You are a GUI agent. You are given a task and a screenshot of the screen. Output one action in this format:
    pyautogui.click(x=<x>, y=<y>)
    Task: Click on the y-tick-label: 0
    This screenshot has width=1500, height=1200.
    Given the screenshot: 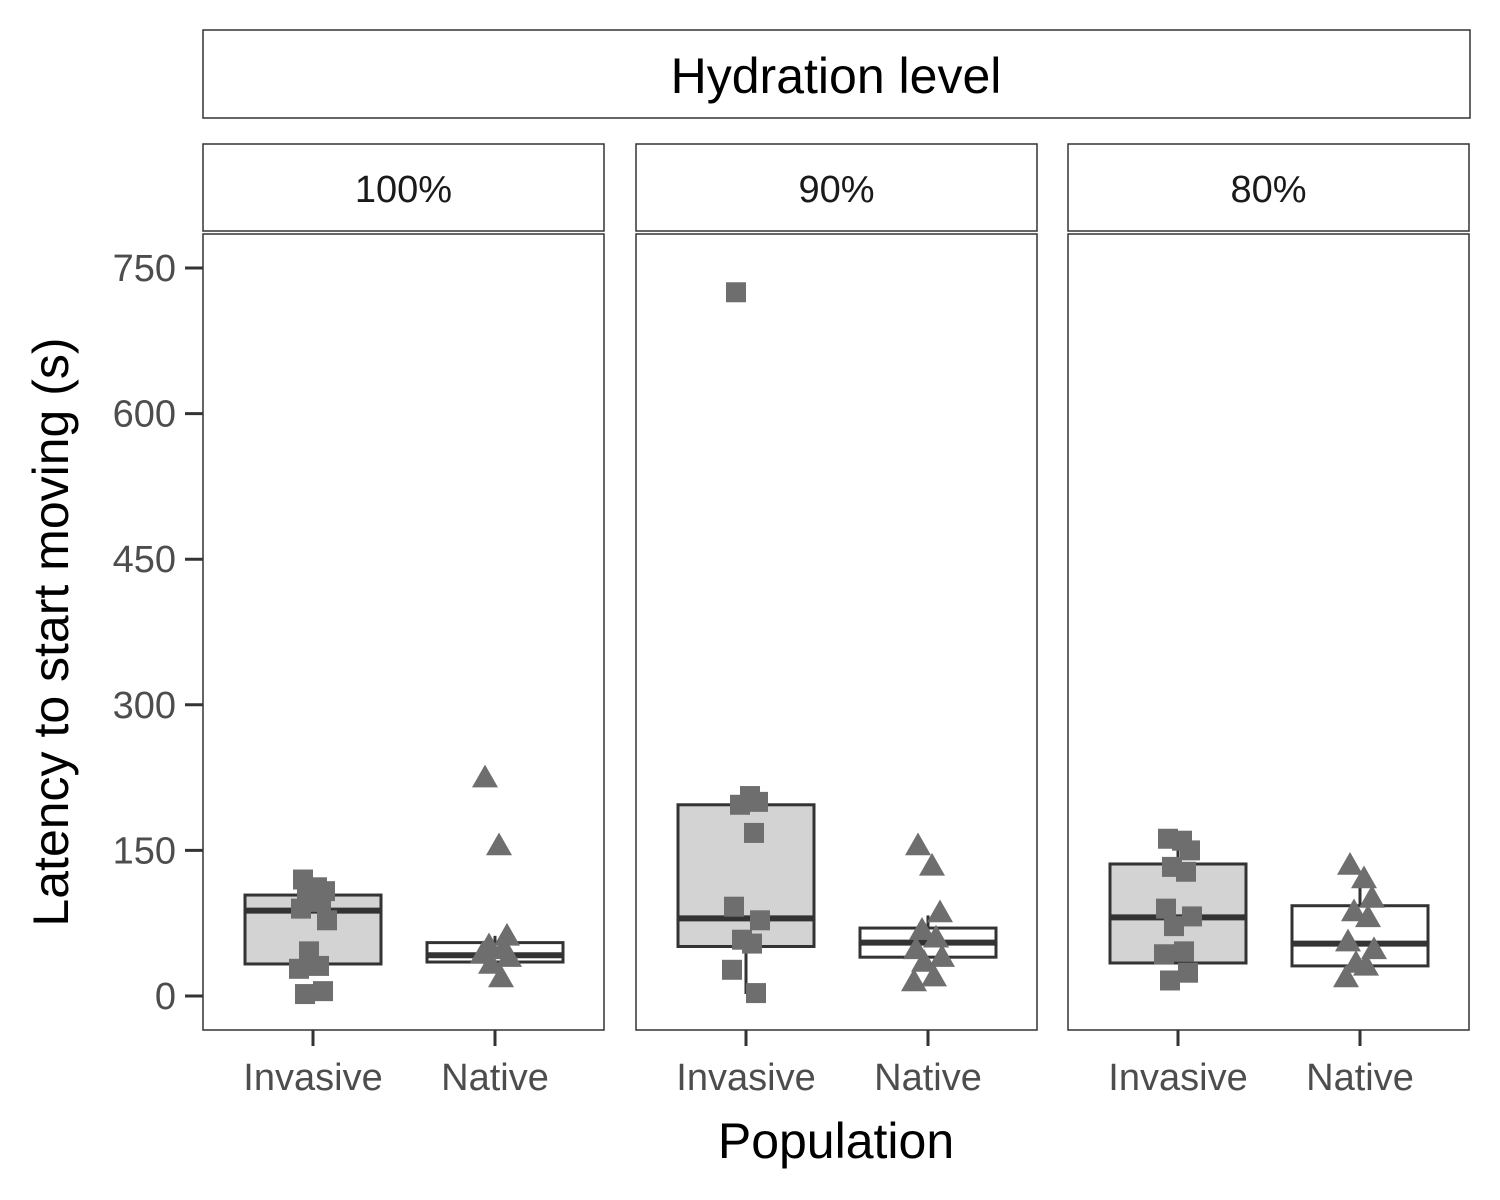 What is the action you would take?
    pyautogui.click(x=165, y=997)
    